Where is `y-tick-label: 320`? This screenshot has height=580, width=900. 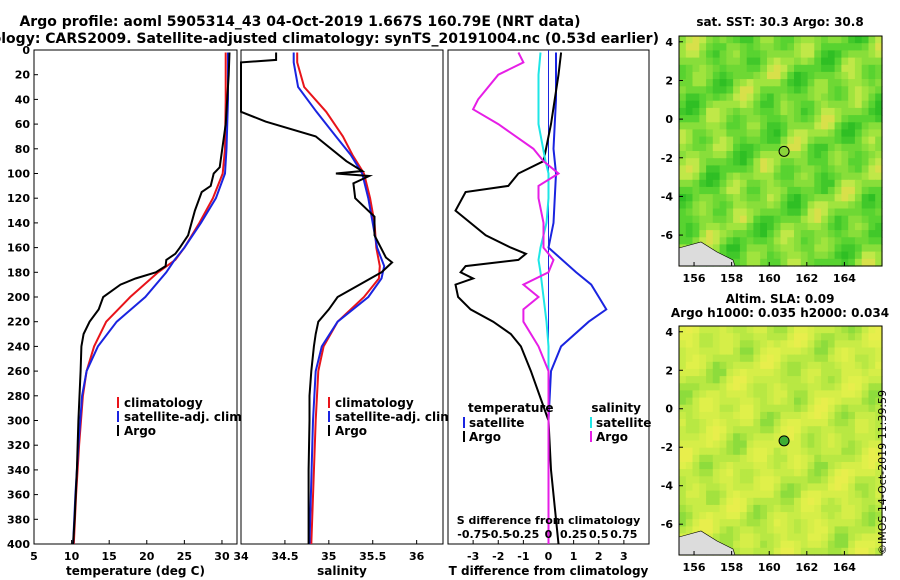
y-tick-label: 320 is located at coordinates (18, 445).